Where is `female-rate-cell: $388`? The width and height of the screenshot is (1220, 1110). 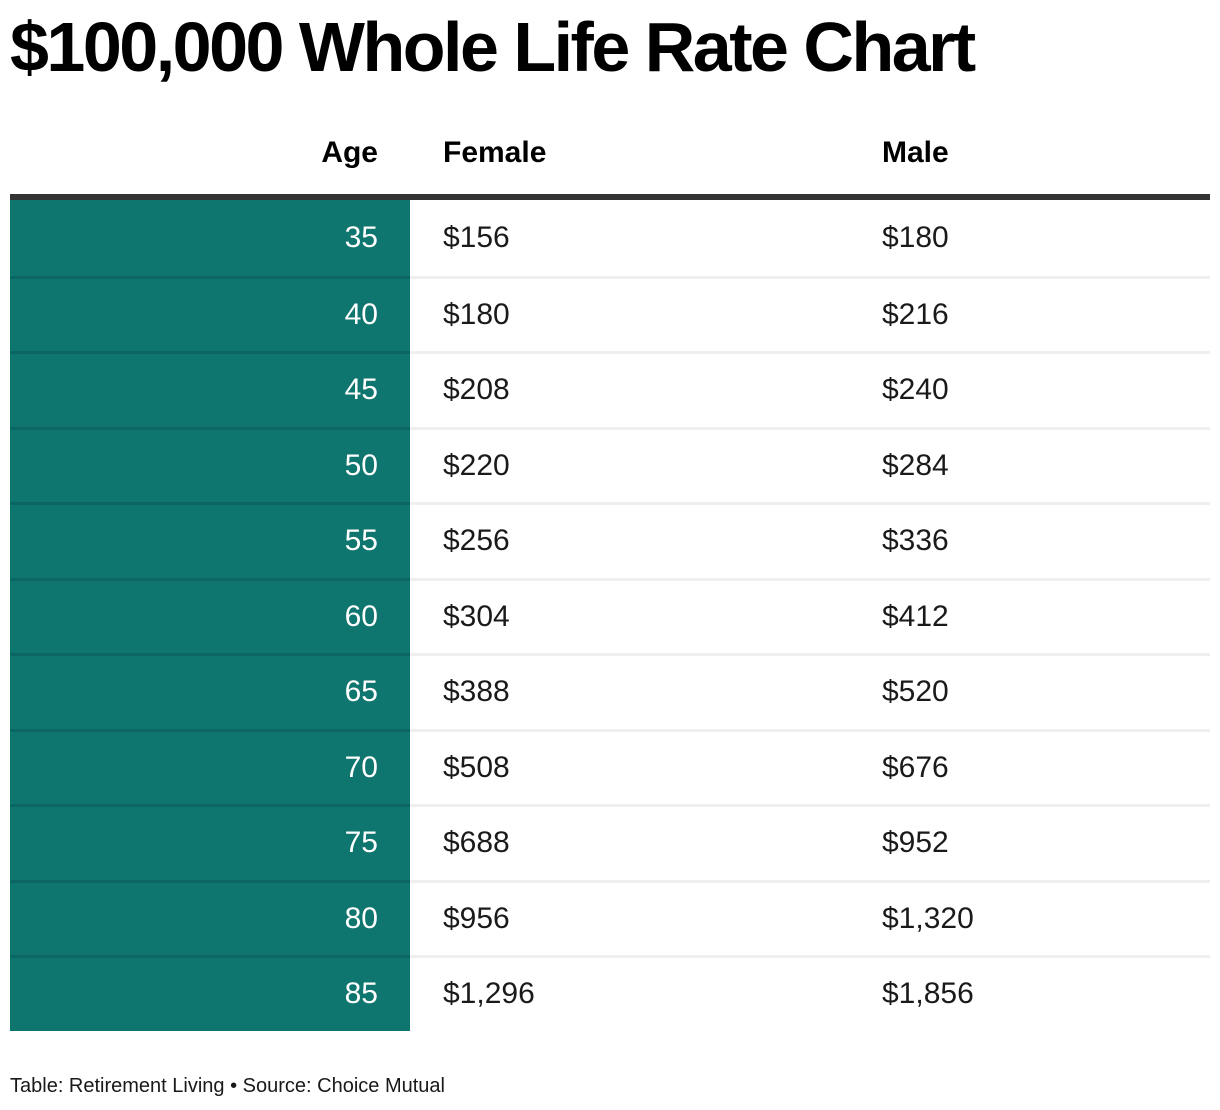 female-rate-cell: $388 is located at coordinates (629, 691).